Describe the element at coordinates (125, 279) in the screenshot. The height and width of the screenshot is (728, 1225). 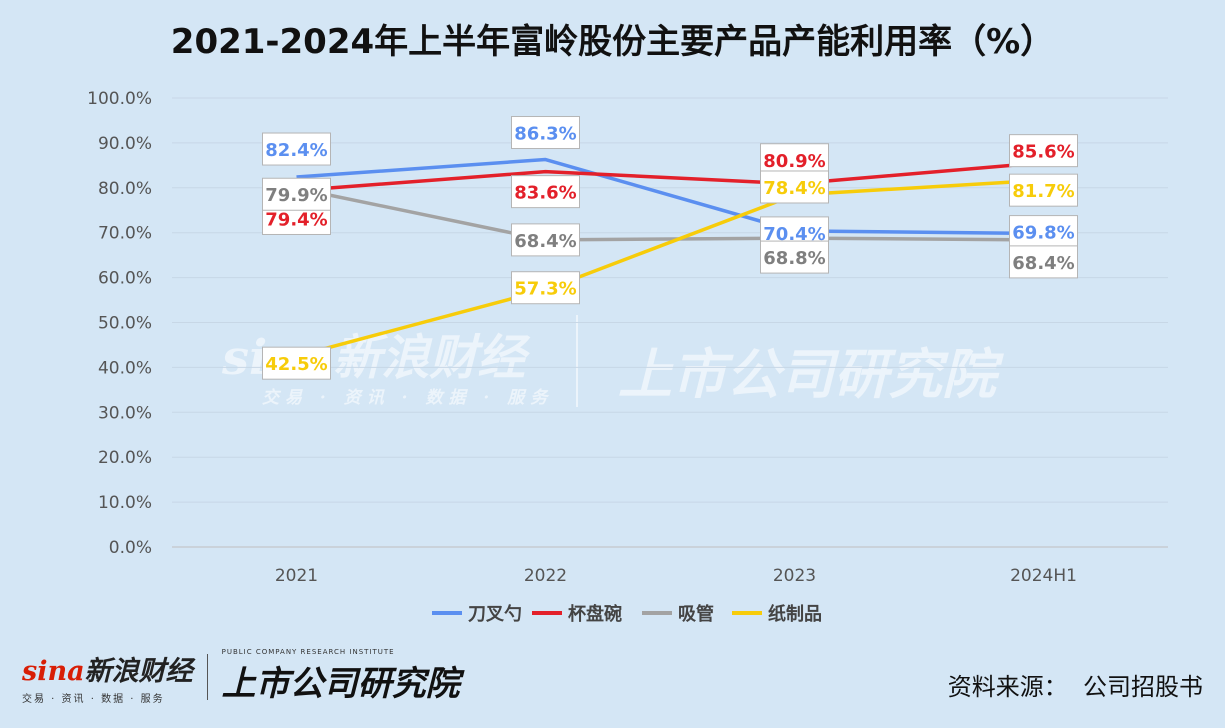
I see `y-tick-label: 60.0%` at that location.